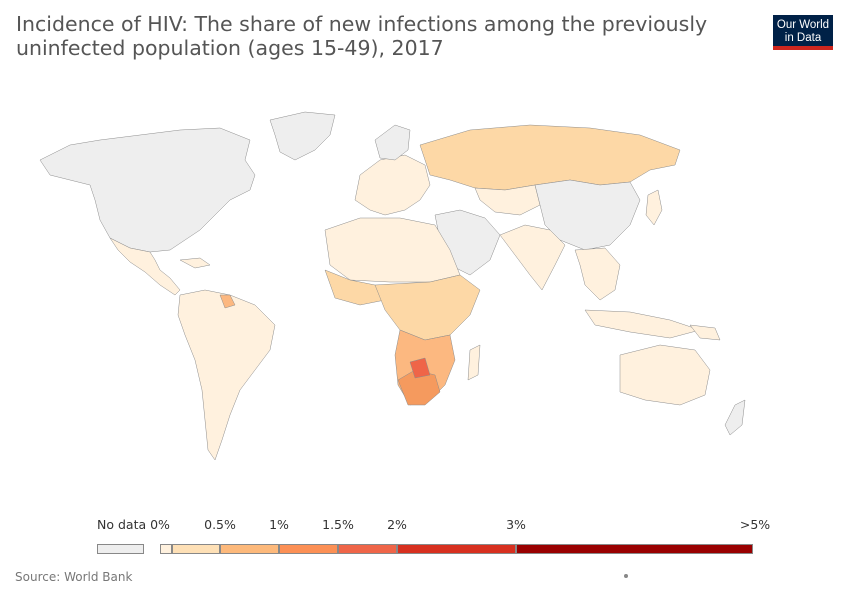 The width and height of the screenshot is (850, 600). I want to click on region-mexico, so click(145, 266).